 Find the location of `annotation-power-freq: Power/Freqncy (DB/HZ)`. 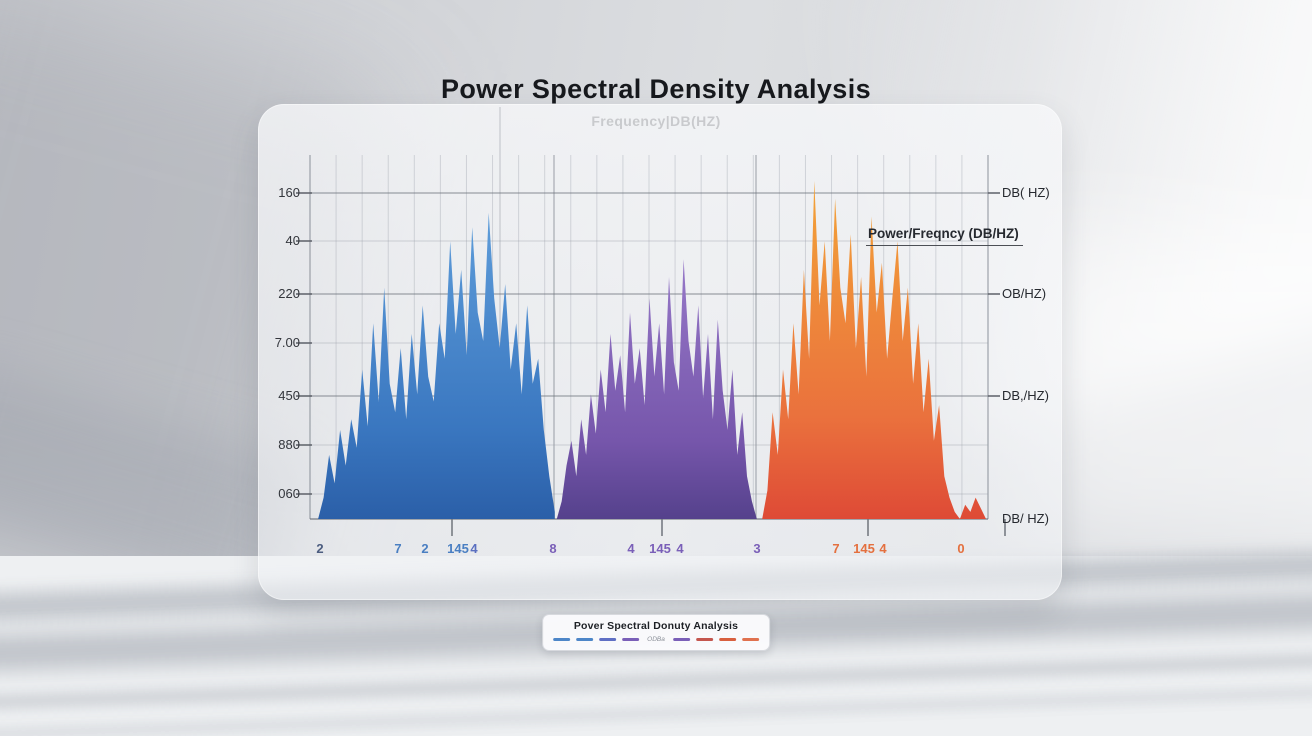

annotation-power-freq: Power/Freqncy (DB/HZ) is located at coordinates (944, 236).